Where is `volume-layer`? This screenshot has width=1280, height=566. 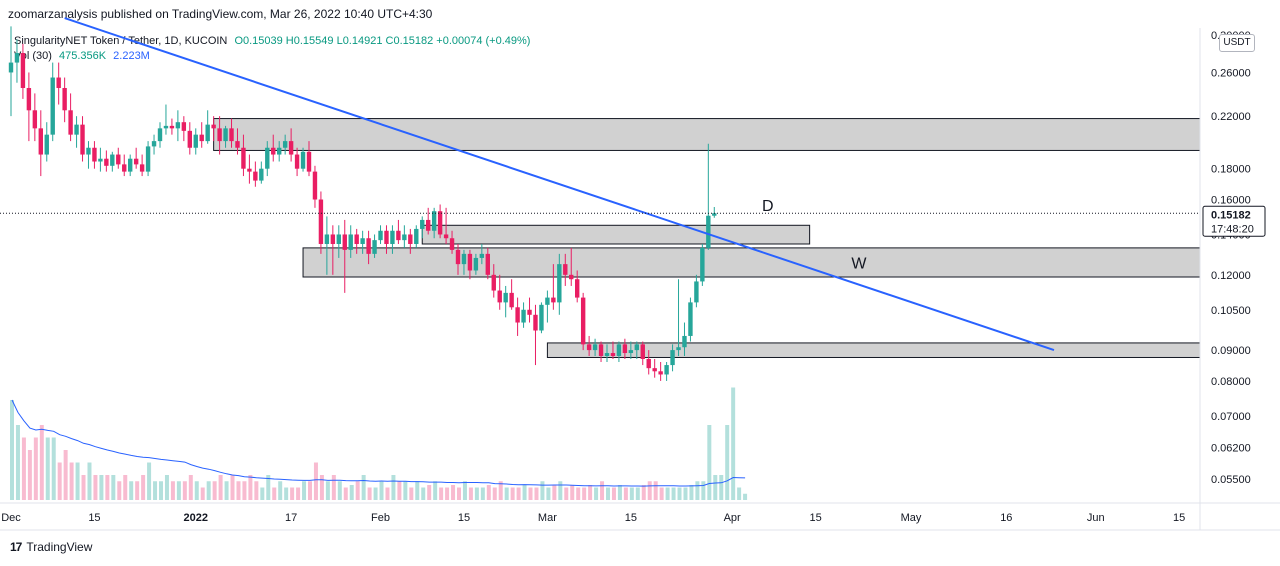
volume-layer is located at coordinates (379, 443).